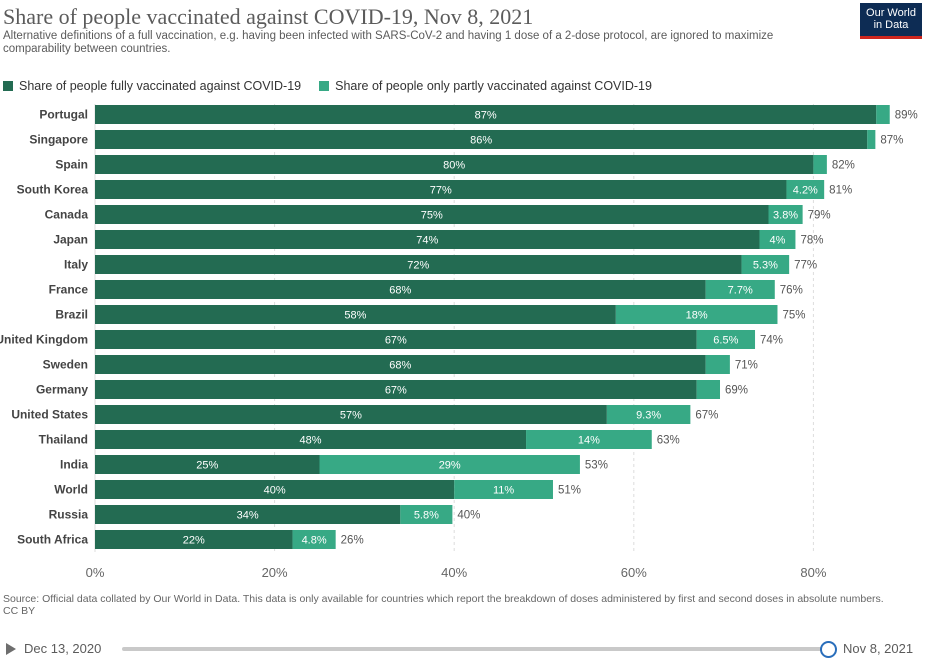 This screenshot has width=928, height=664. Describe the element at coordinates (811, 241) in the screenshot. I see `total-label: 78%` at that location.